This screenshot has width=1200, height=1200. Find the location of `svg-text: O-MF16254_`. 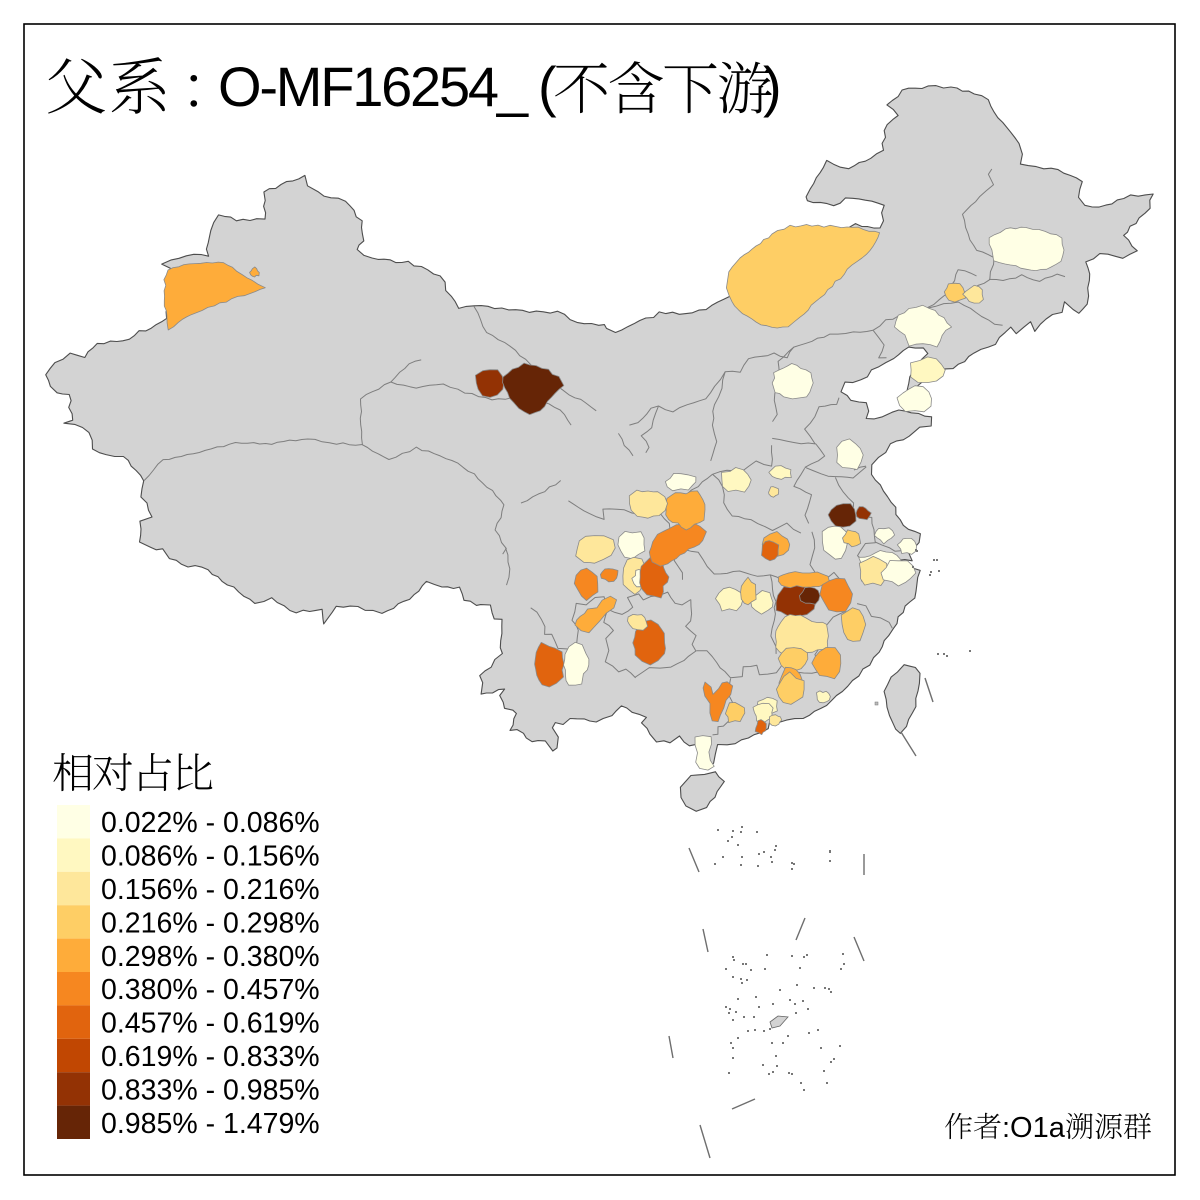

svg-text: O-MF16254_ is located at coordinates (373, 86).